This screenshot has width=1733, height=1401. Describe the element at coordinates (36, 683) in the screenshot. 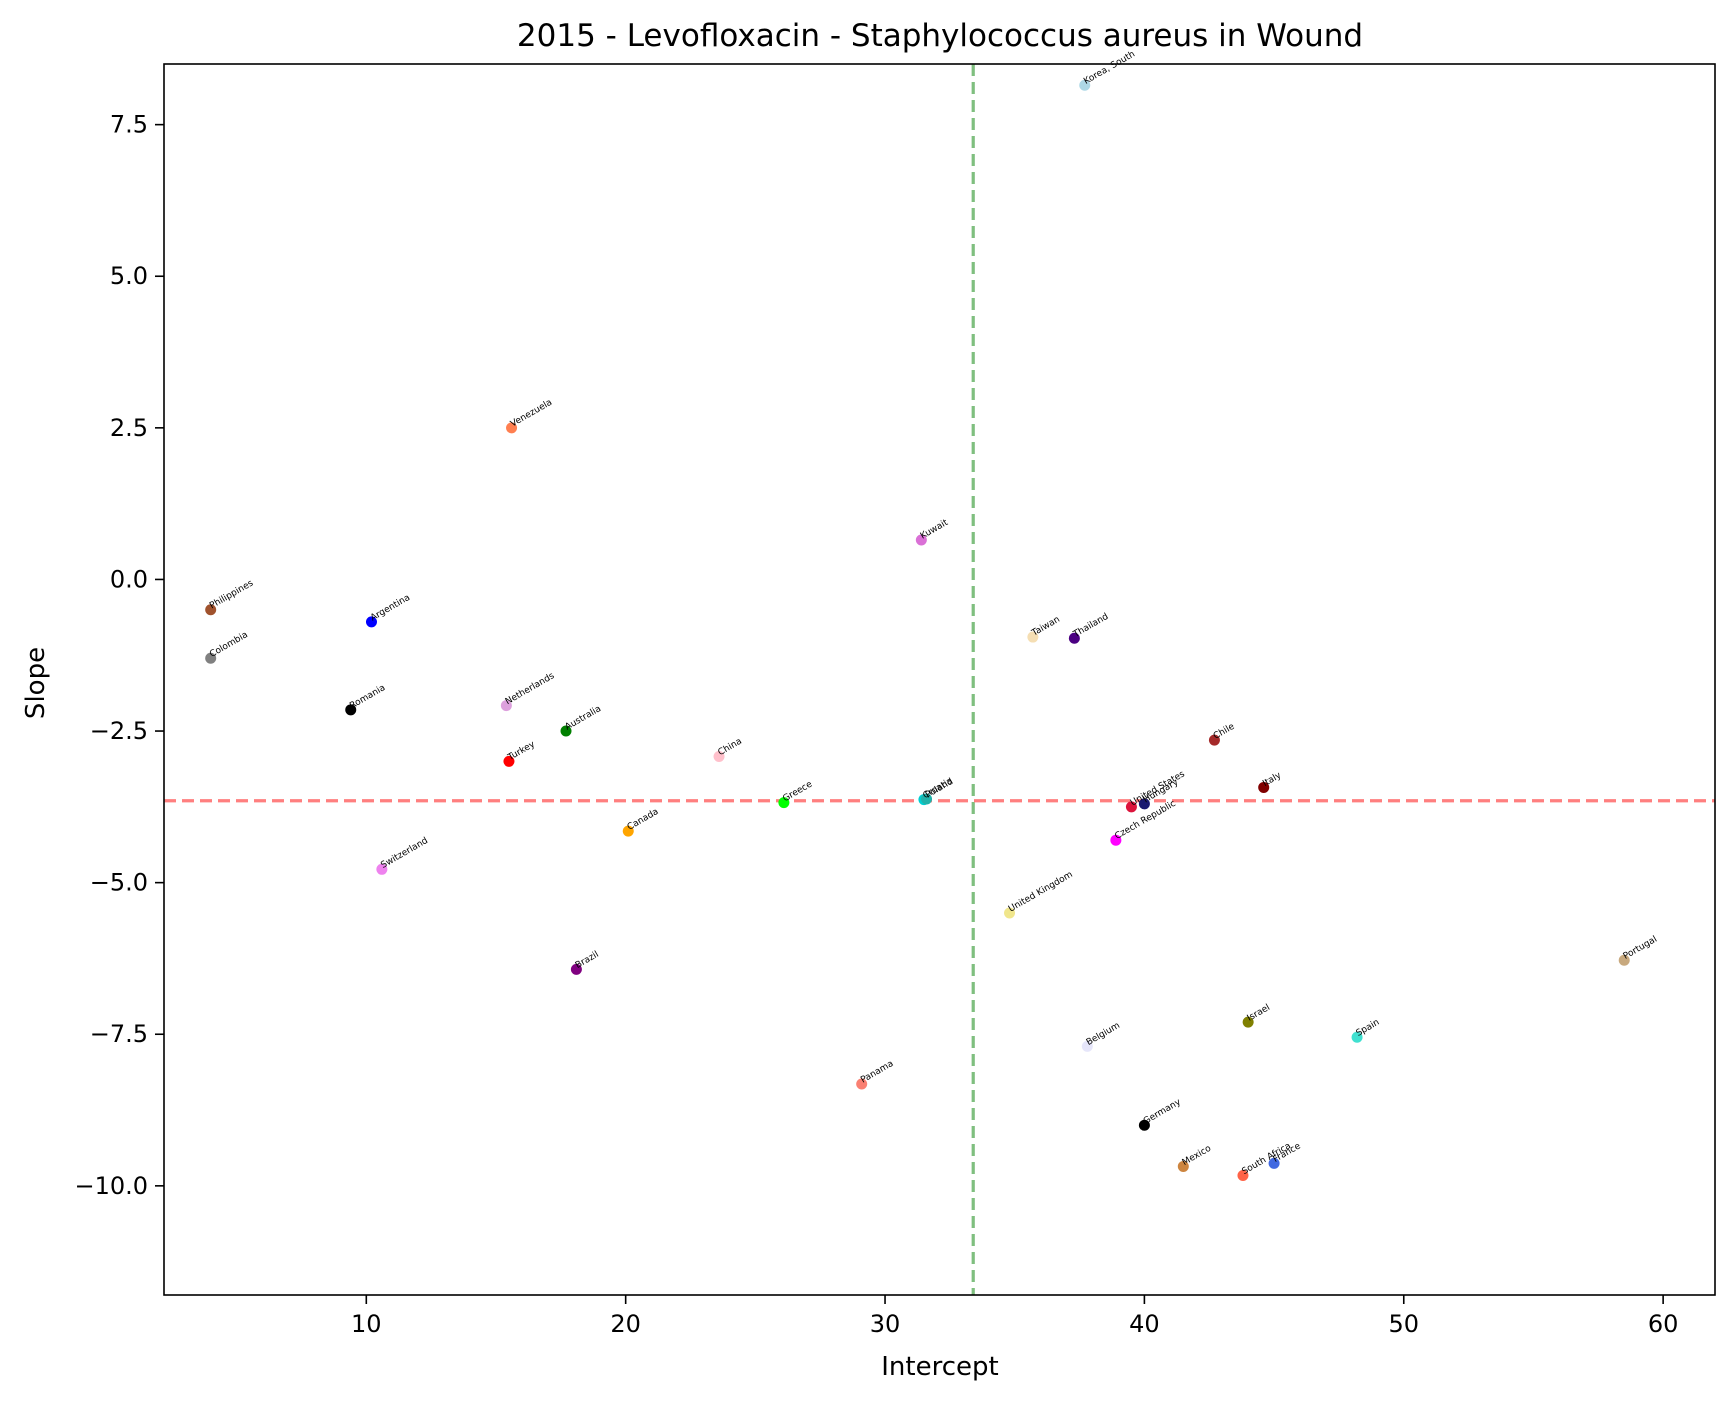

I see `y-axis-label: Slope` at that location.